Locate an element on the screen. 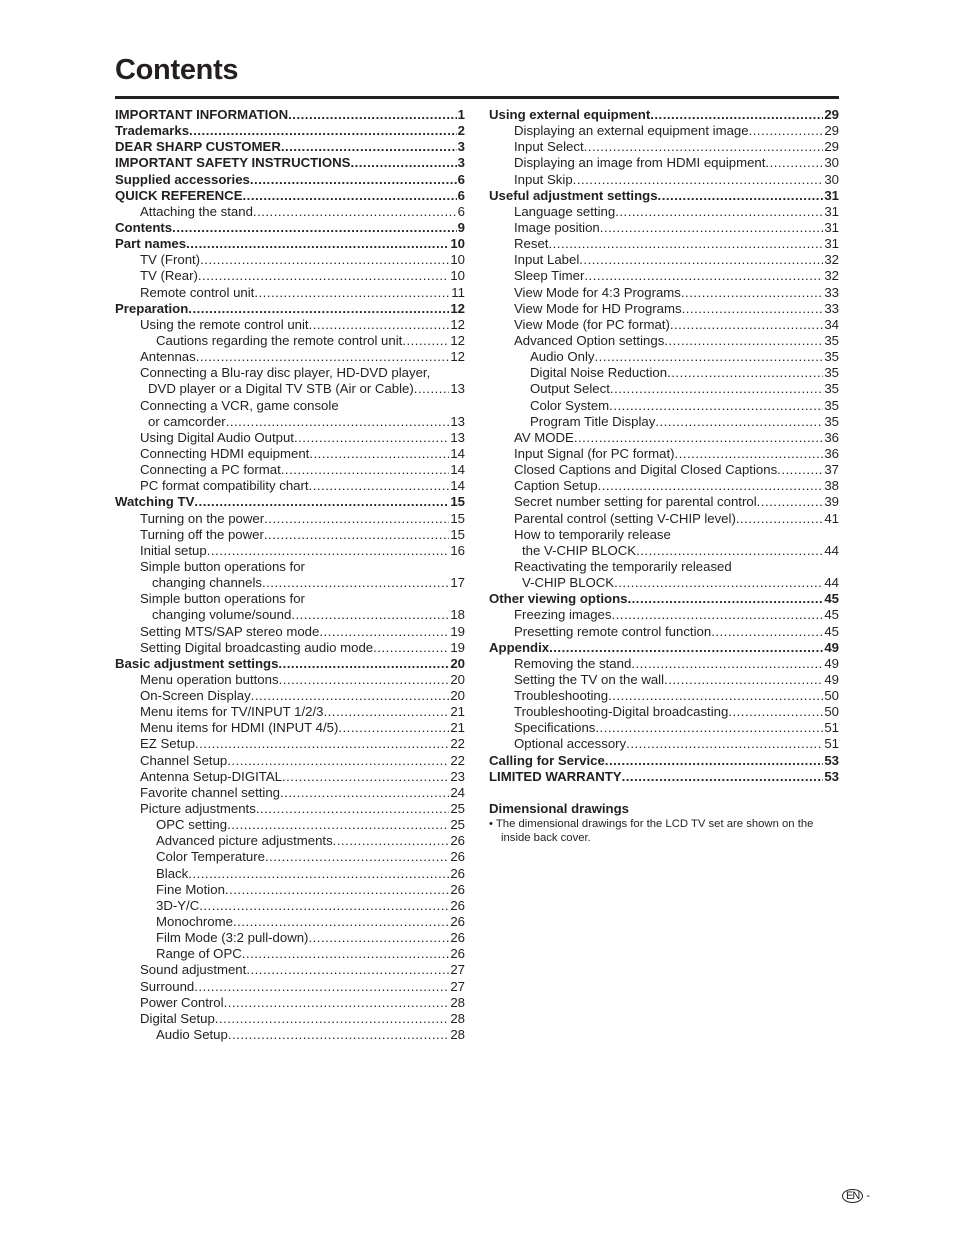 The height and width of the screenshot is (1235, 954). toc-entry: Language setting 31 is located at coordinates (664, 212).